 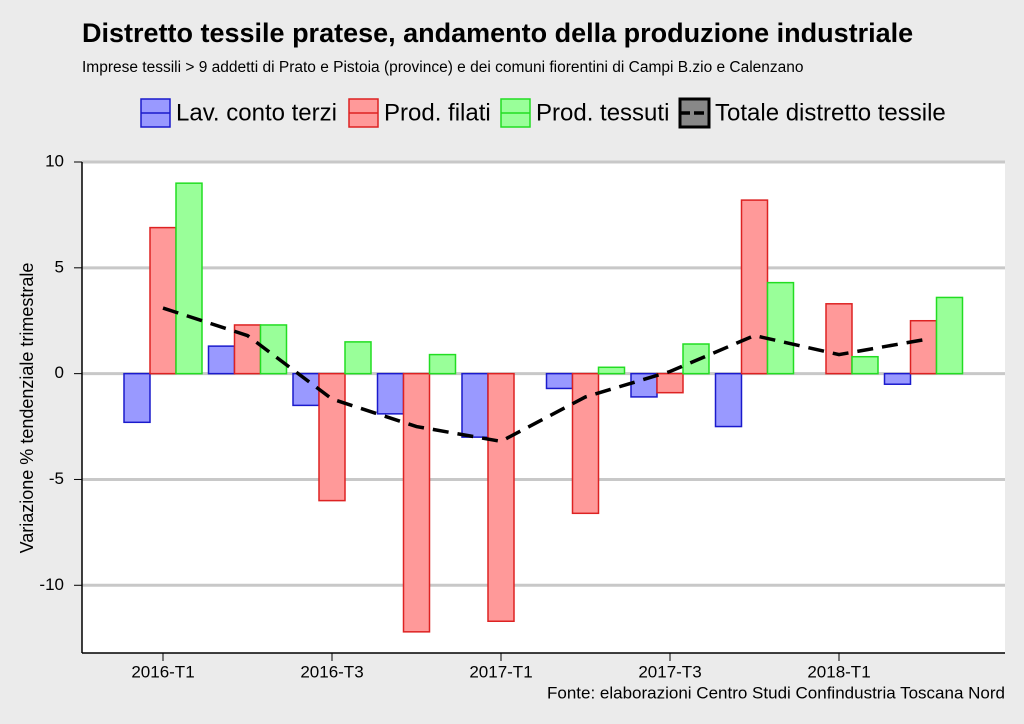 What do you see at coordinates (500, 671) in the screenshot?
I see `x-tick-label: 2017-T1` at bounding box center [500, 671].